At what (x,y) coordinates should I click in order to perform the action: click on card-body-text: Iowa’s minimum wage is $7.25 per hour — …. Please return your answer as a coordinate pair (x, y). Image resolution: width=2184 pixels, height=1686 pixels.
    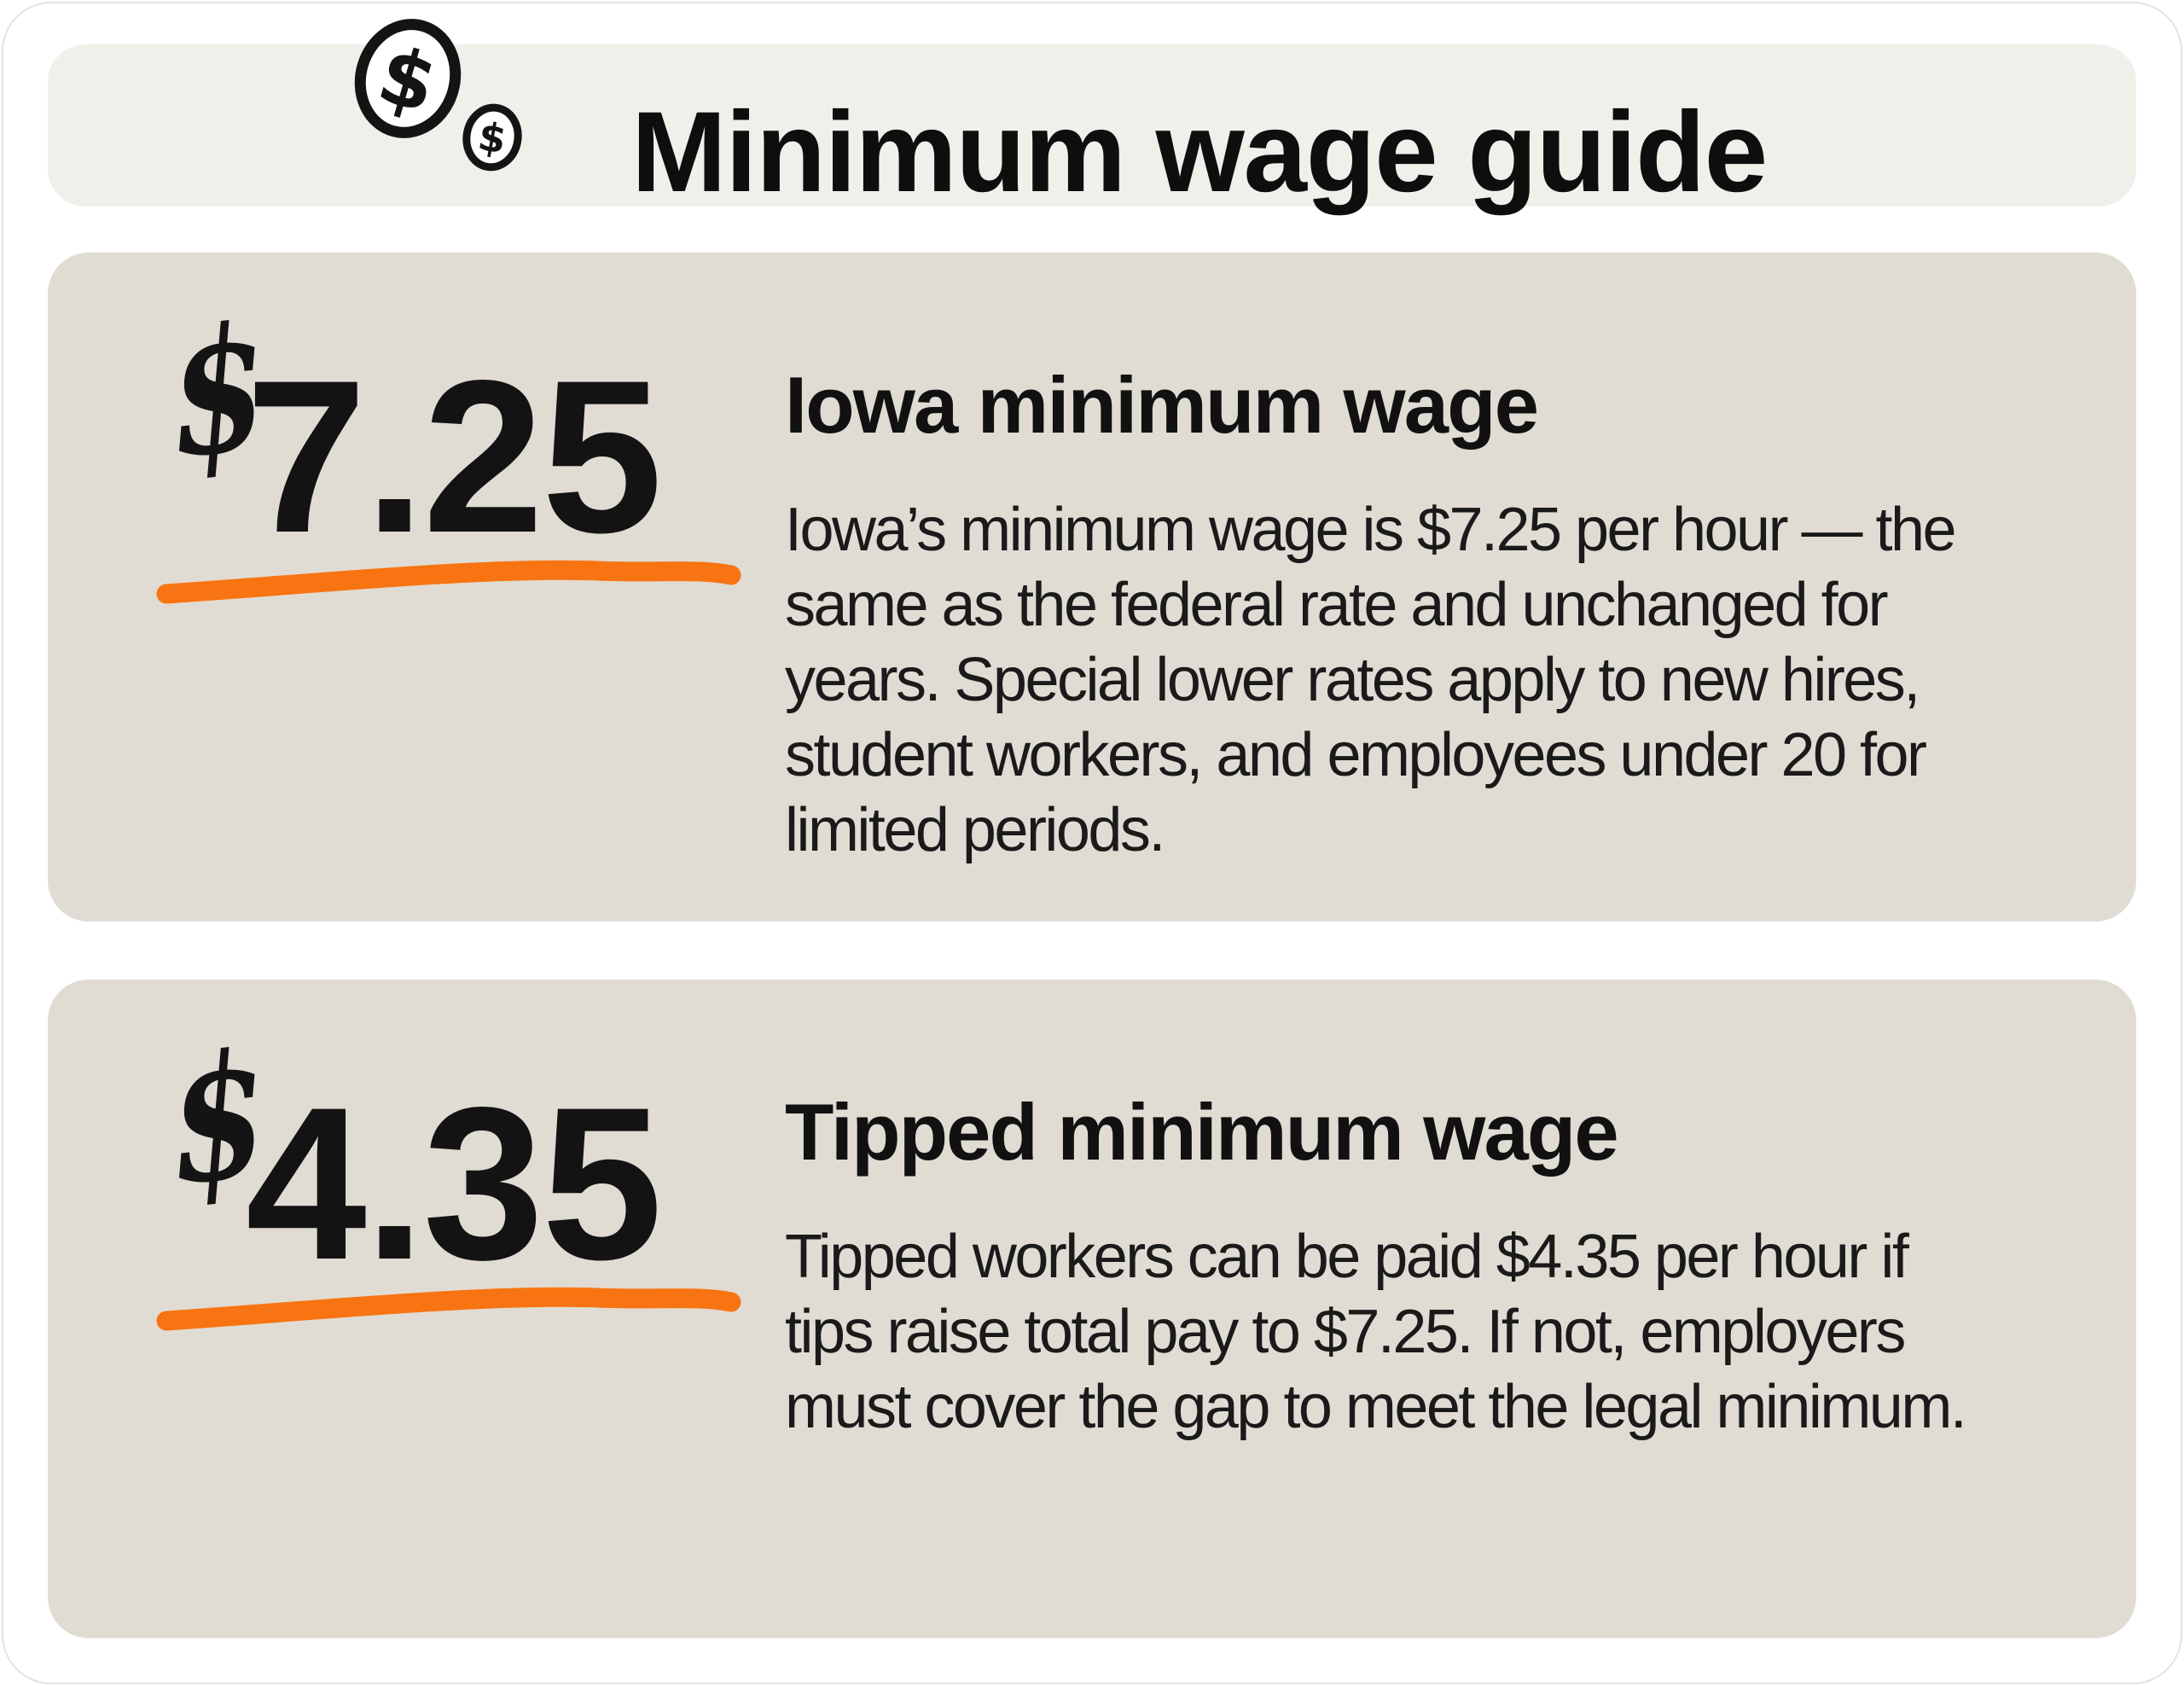
    Looking at the image, I should click on (1371, 679).